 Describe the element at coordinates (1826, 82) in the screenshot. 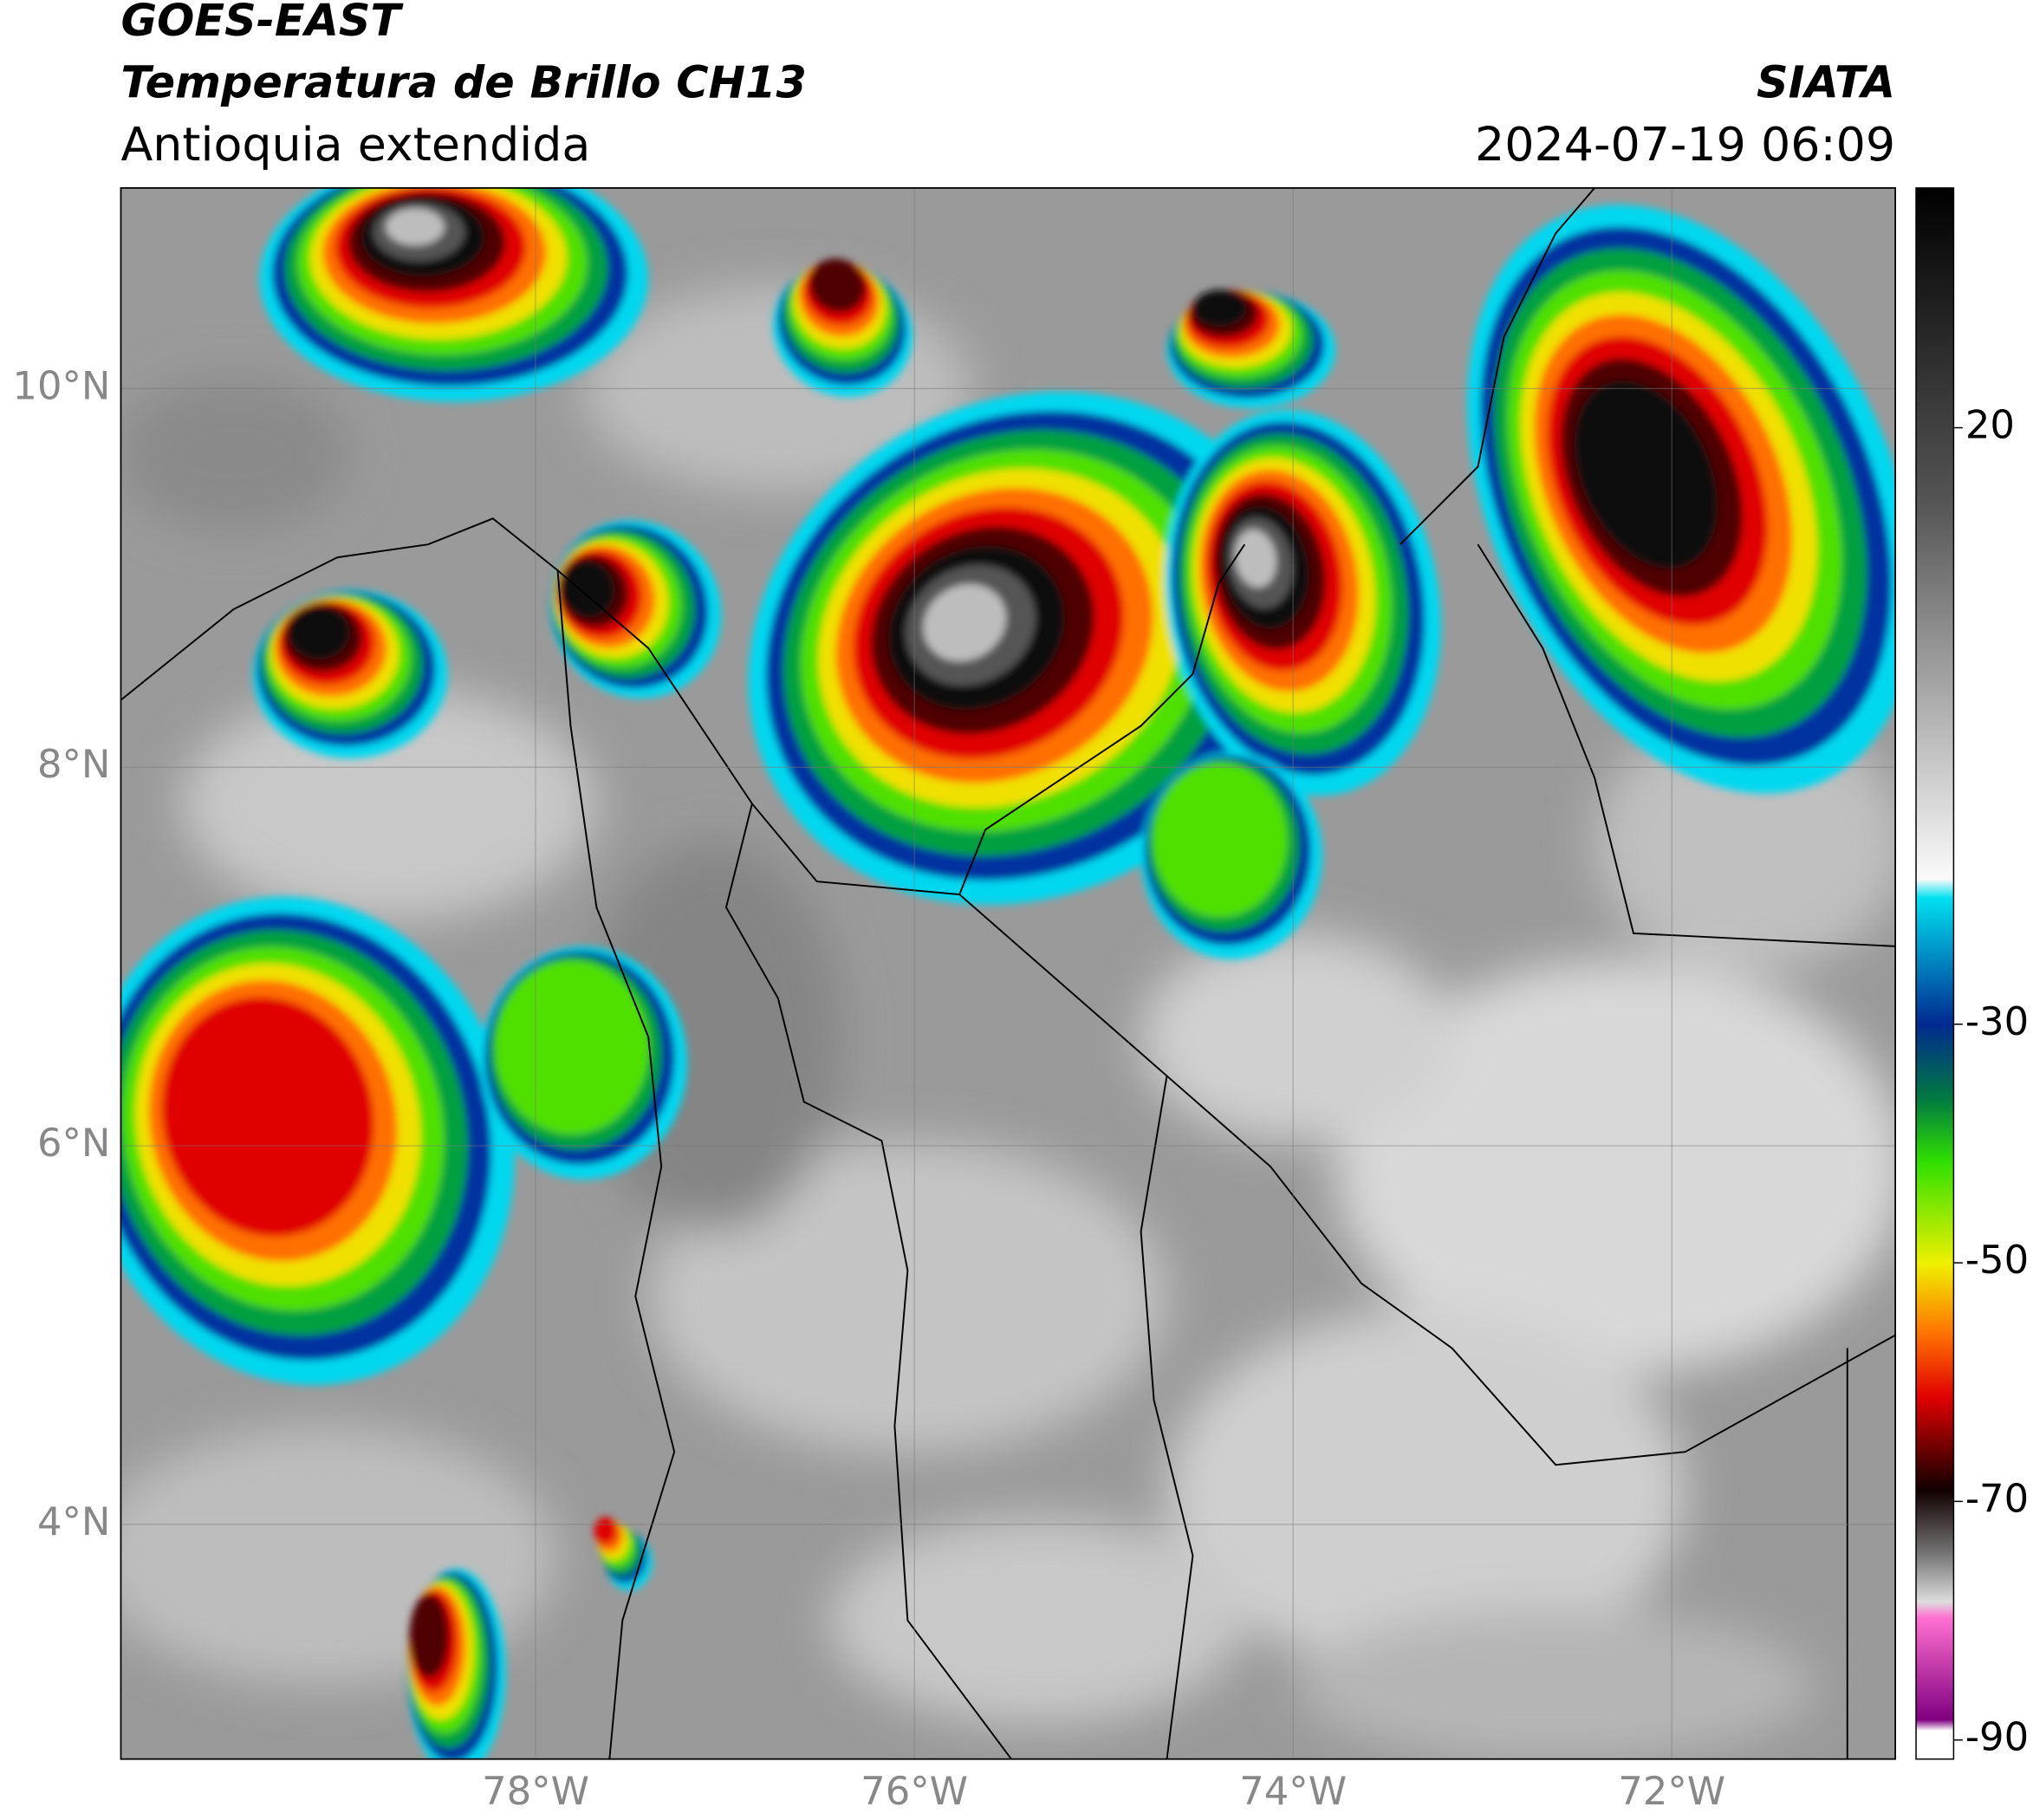

I see `source: SIATA` at that location.